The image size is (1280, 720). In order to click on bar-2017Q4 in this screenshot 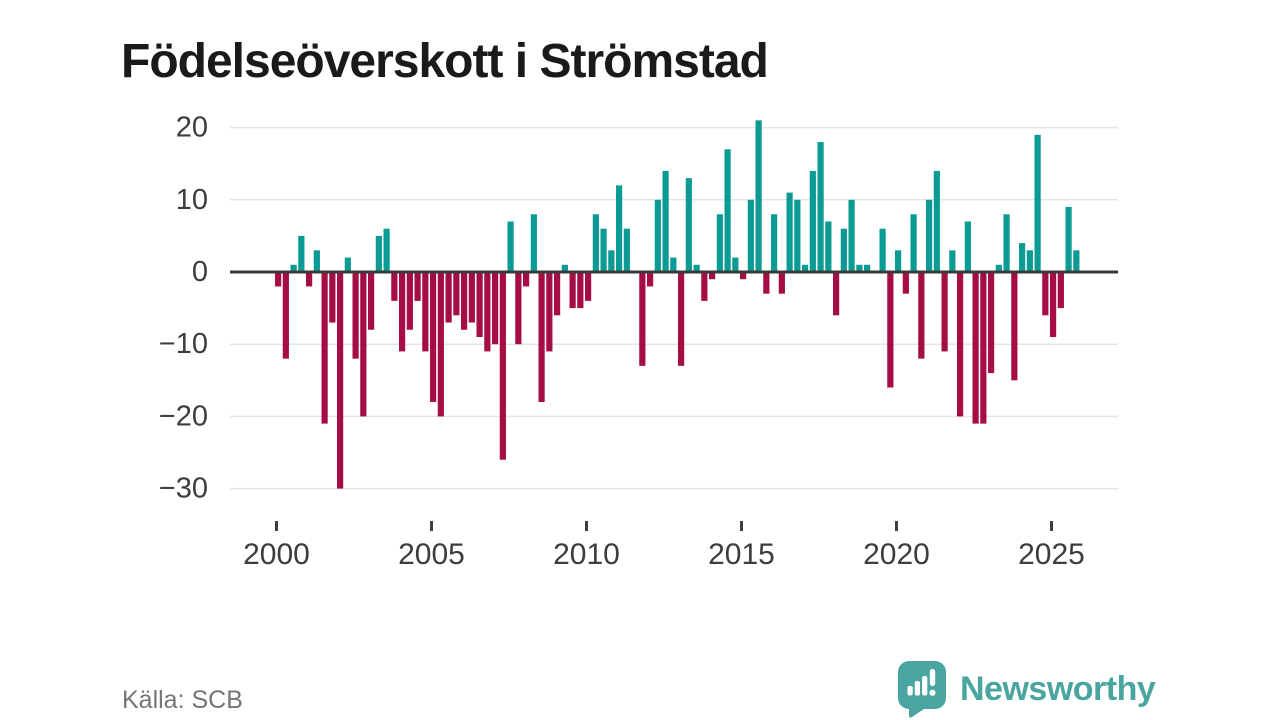, I will do `click(828, 246)`.